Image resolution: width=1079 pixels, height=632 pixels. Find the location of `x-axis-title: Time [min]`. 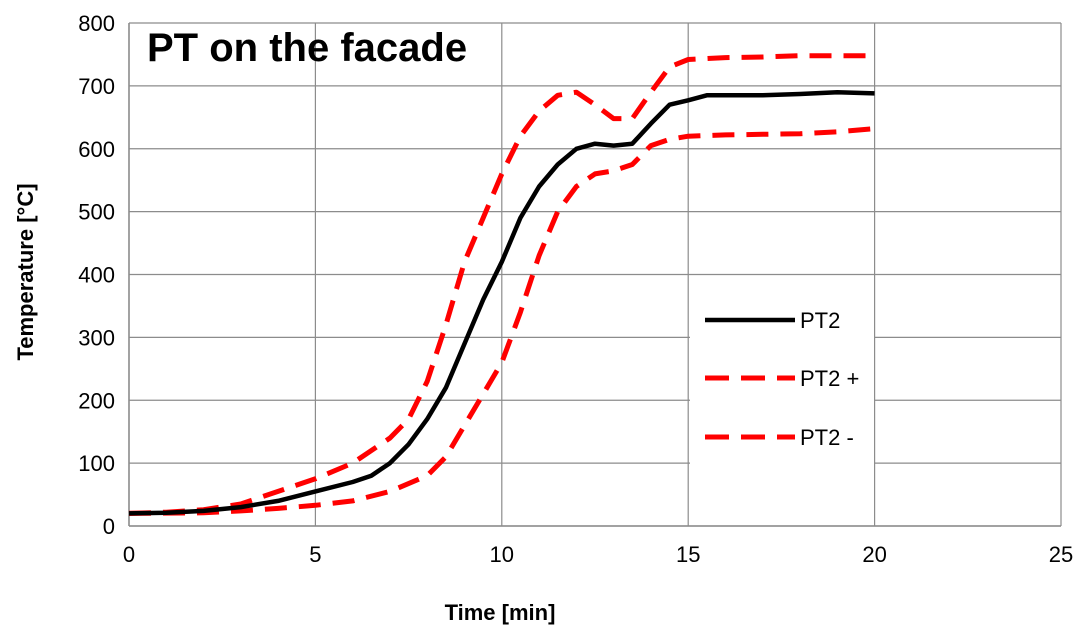

x-axis-title: Time [min] is located at coordinates (500, 612).